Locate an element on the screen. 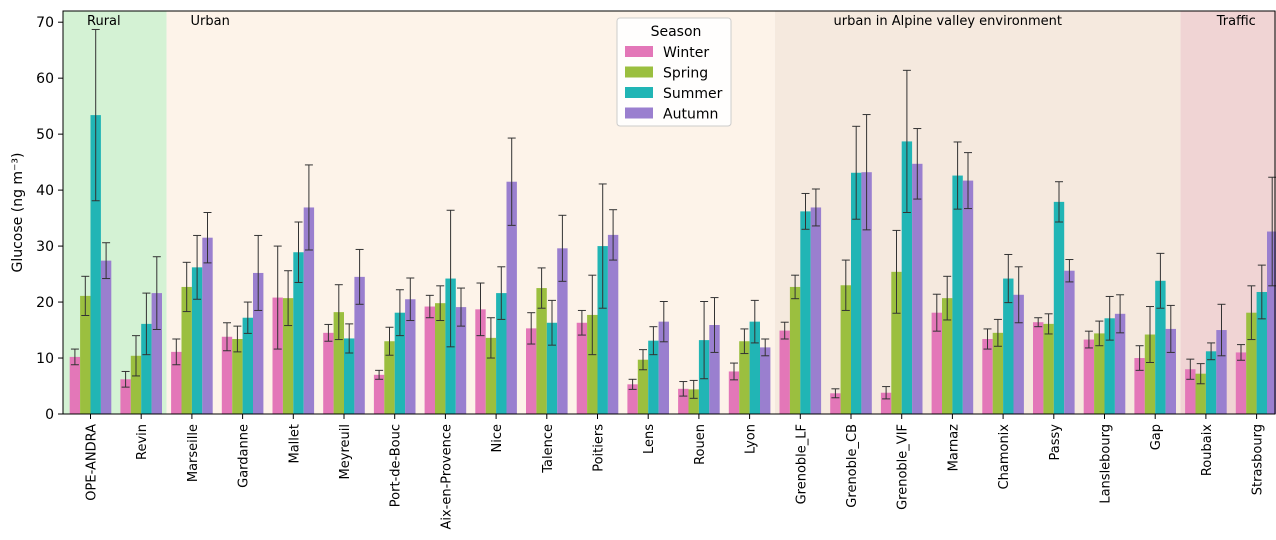 The width and height of the screenshot is (1276, 540). bar-spring-ope-andra is located at coordinates (85, 354).